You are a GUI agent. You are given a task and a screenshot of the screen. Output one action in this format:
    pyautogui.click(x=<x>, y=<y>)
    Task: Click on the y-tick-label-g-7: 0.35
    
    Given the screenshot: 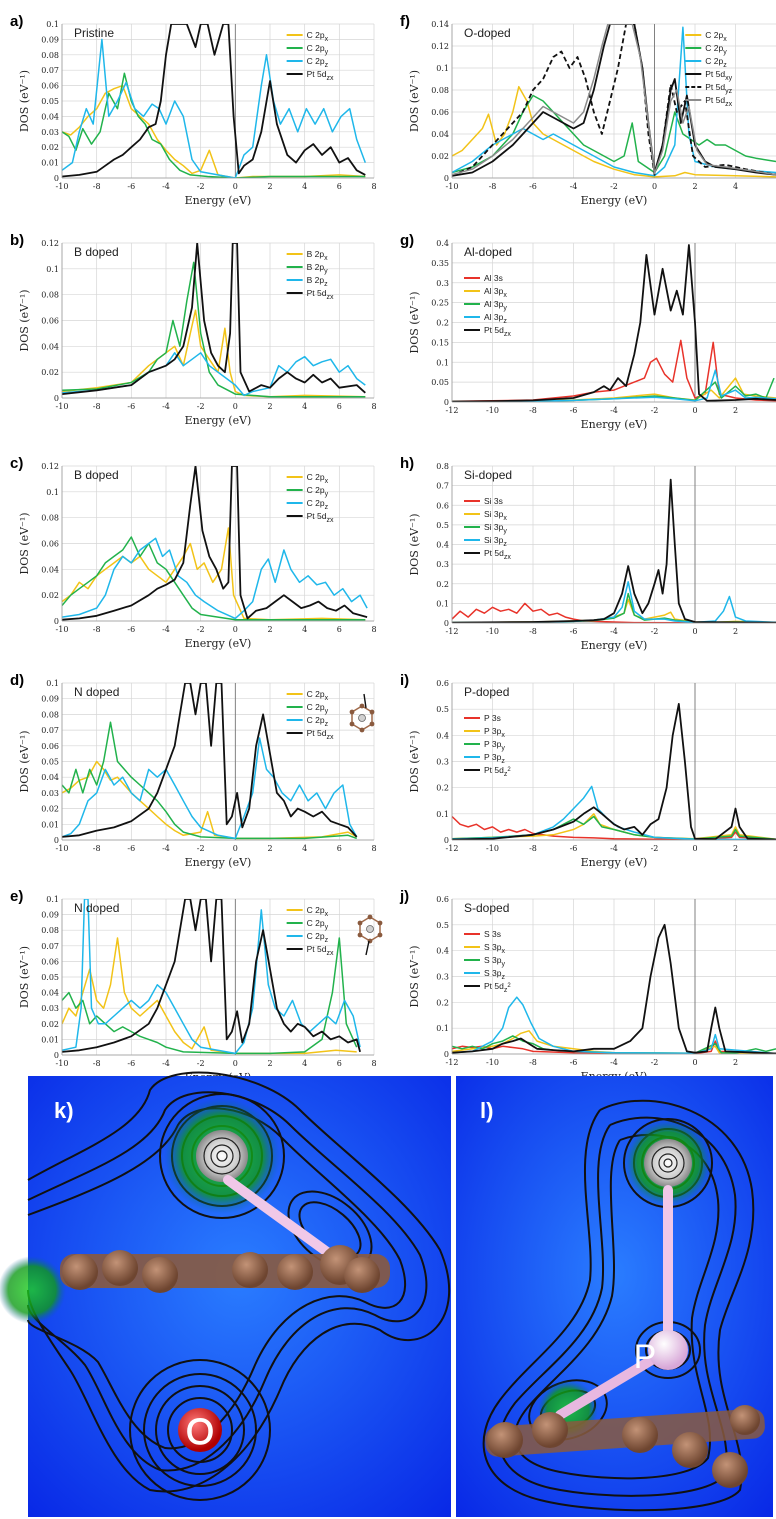 What is the action you would take?
    pyautogui.click(x=440, y=263)
    